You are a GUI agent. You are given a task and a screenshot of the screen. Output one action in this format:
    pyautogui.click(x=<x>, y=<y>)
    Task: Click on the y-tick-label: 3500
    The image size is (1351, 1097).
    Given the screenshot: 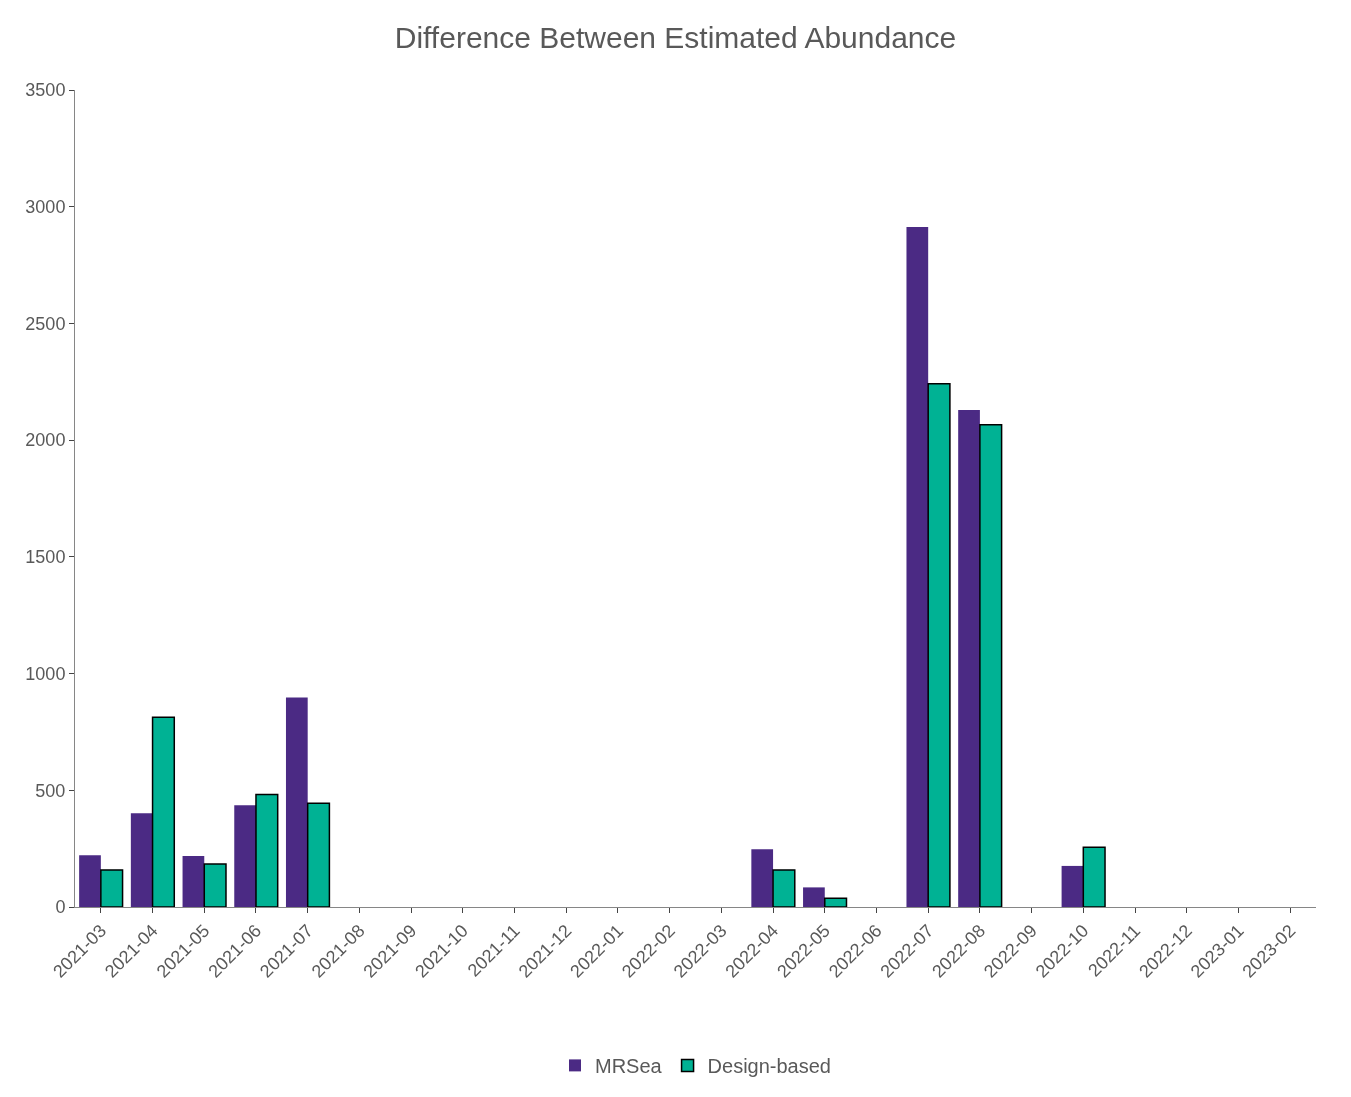 What is the action you would take?
    pyautogui.click(x=45, y=90)
    